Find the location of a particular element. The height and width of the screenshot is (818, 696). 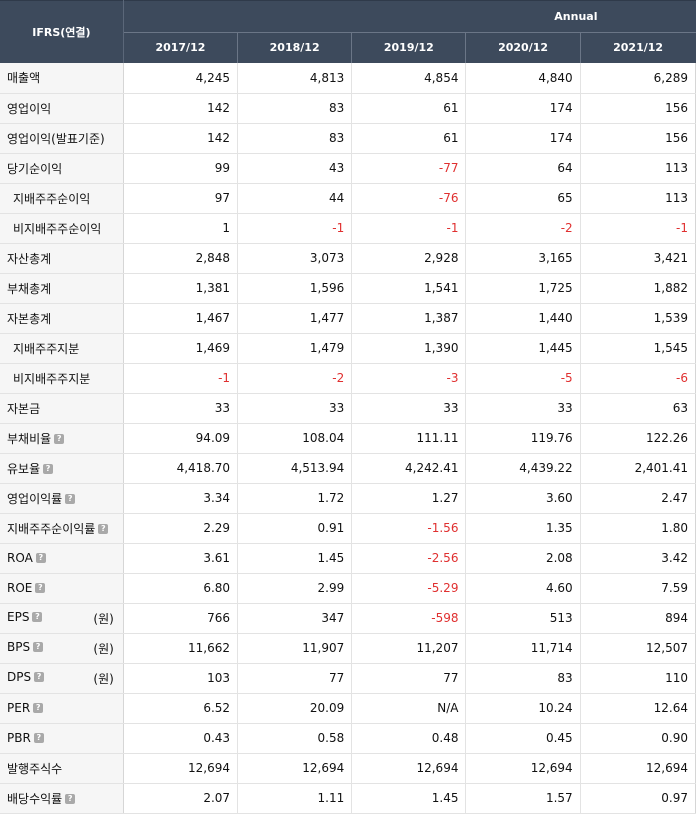

value-cell: 99 is located at coordinates (181, 168).